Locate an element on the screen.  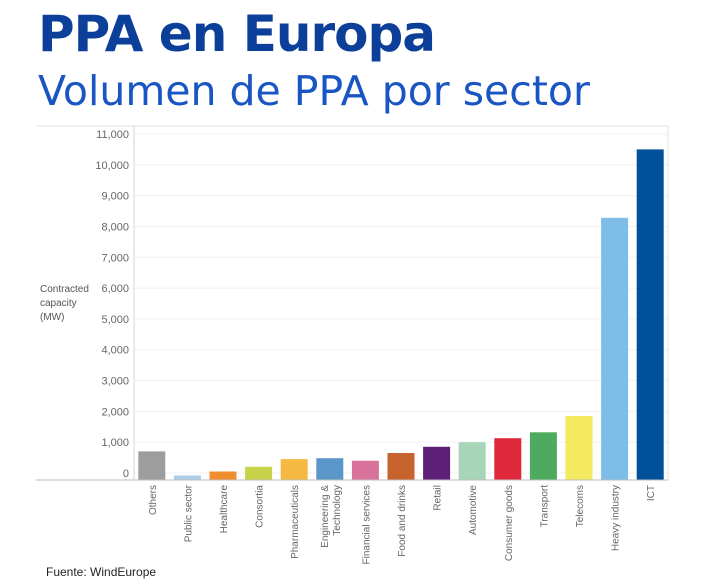
x-tick-label: Financial services is located at coordinates (366, 524).